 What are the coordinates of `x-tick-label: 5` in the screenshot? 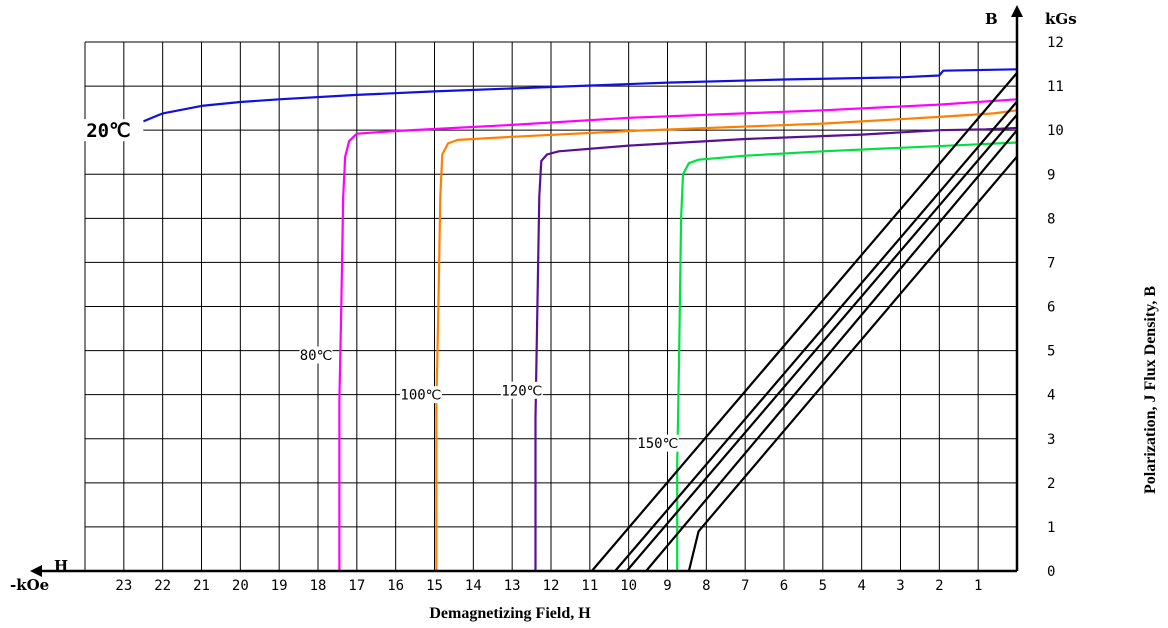 It's located at (823, 586).